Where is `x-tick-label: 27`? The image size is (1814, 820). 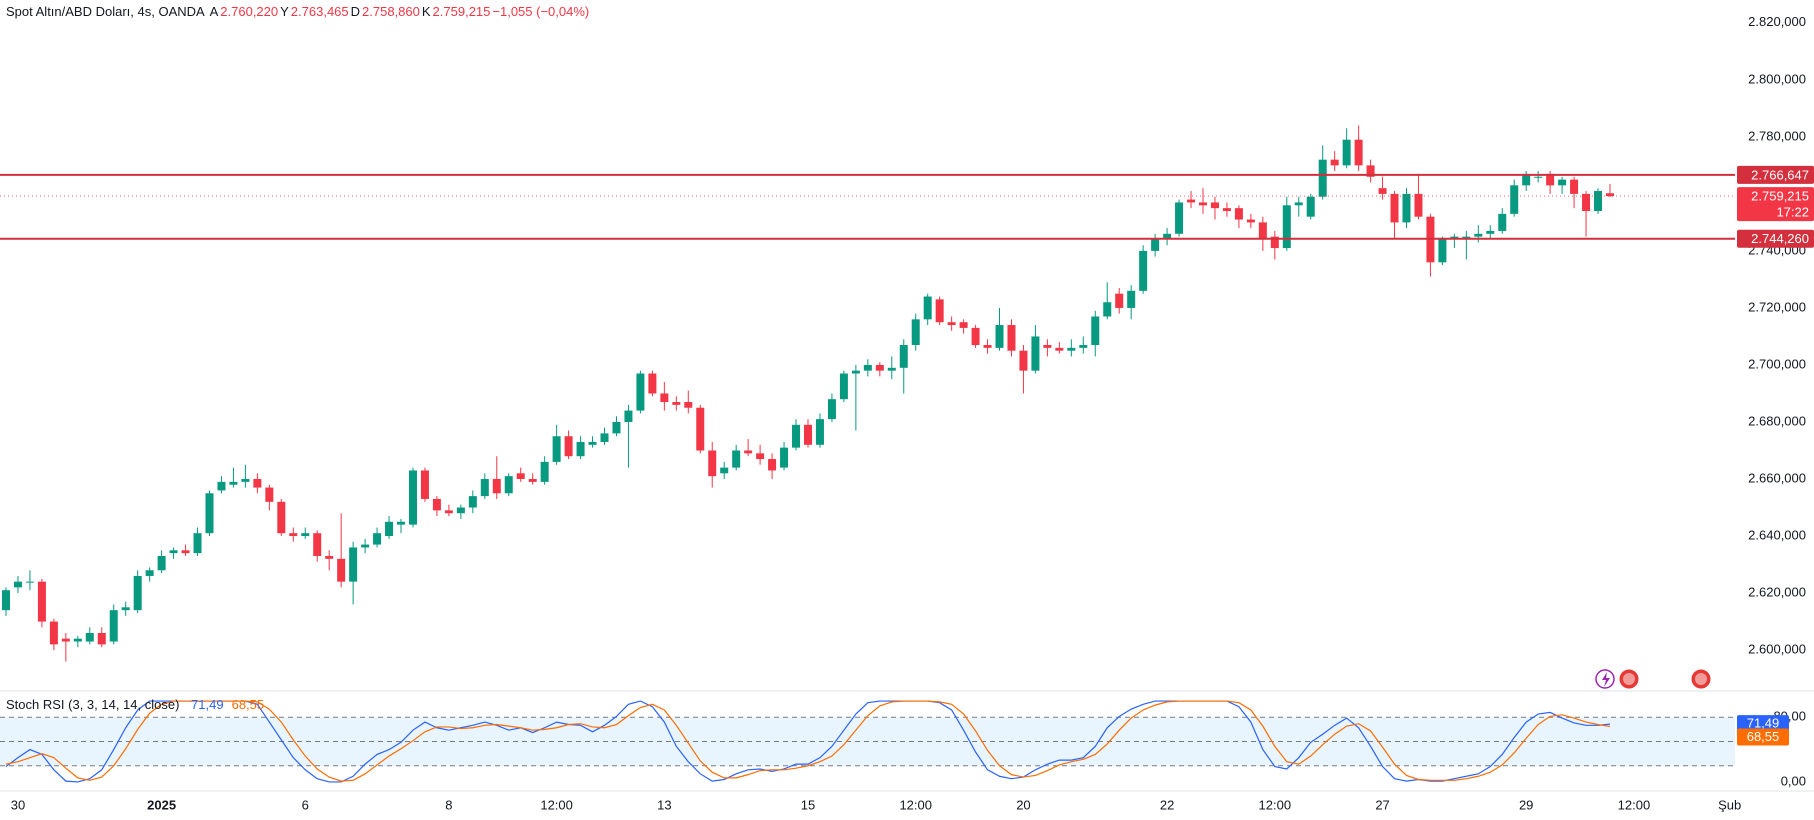
x-tick-label: 27 is located at coordinates (1382, 804).